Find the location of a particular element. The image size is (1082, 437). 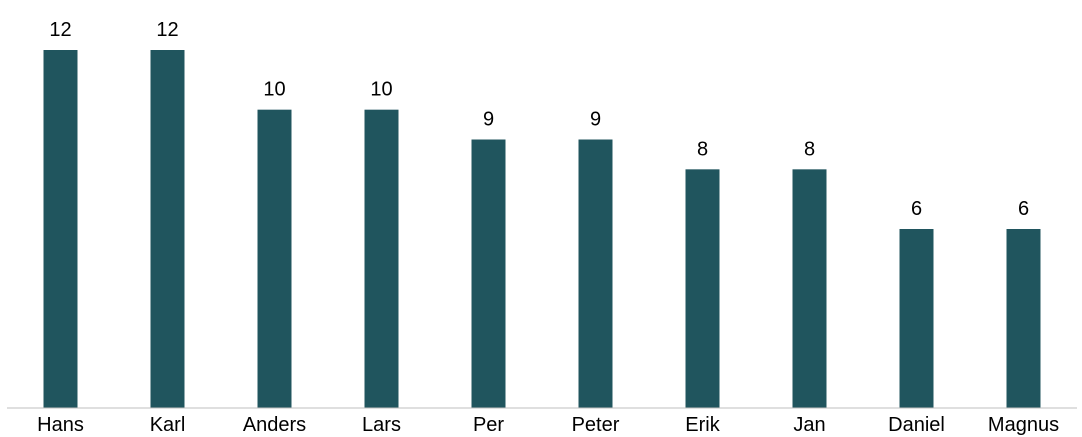

value-label-anders: 10 is located at coordinates (274, 90).